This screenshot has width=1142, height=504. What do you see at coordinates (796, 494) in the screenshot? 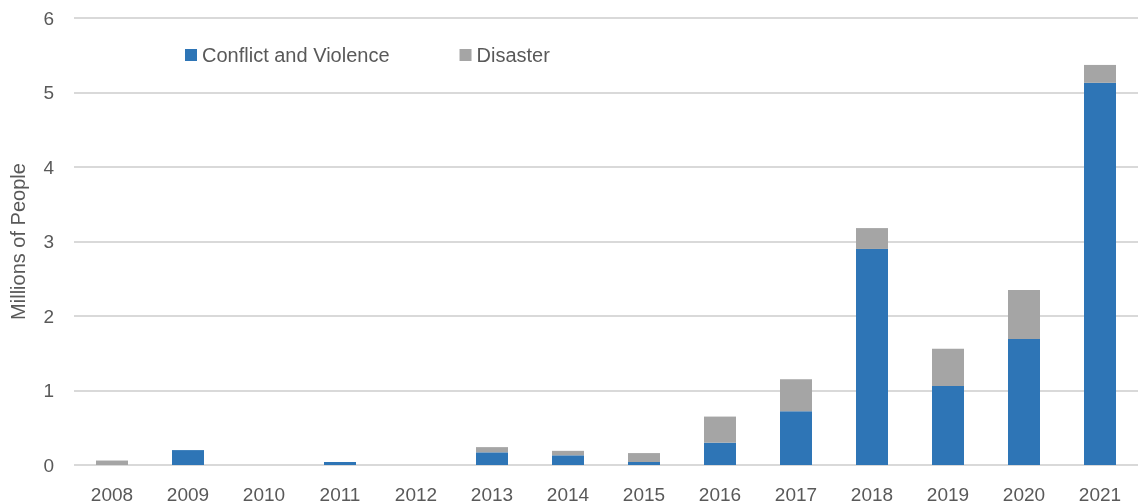
I see `x-tick-label: 2017` at bounding box center [796, 494].